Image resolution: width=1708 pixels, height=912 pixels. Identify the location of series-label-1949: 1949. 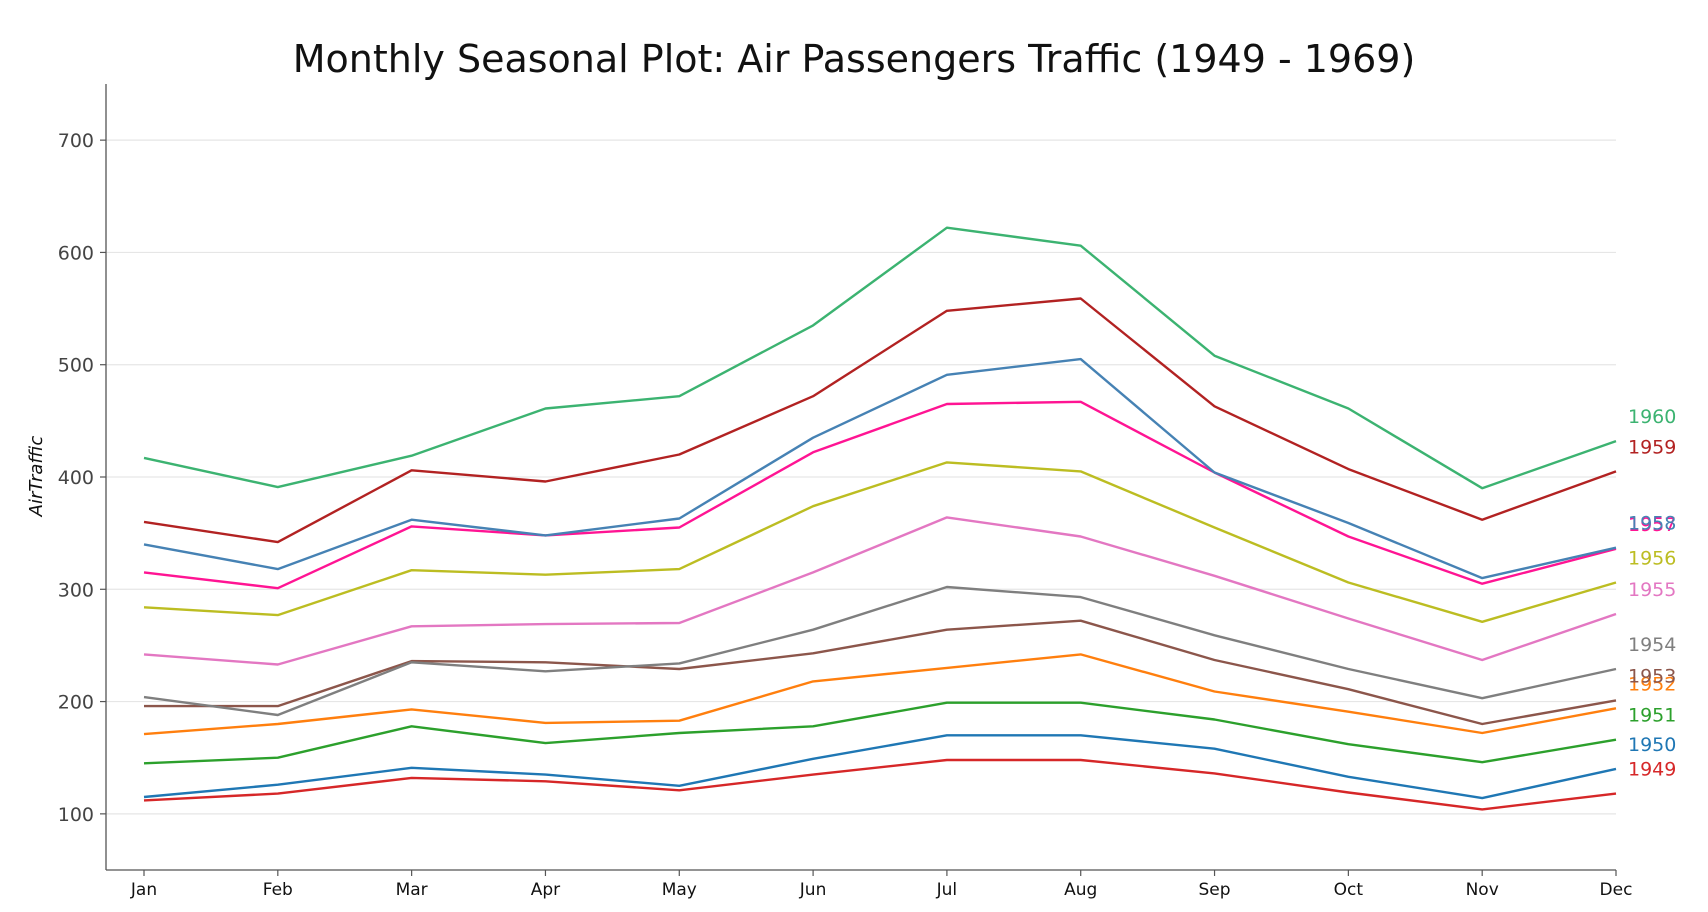
(1652, 770).